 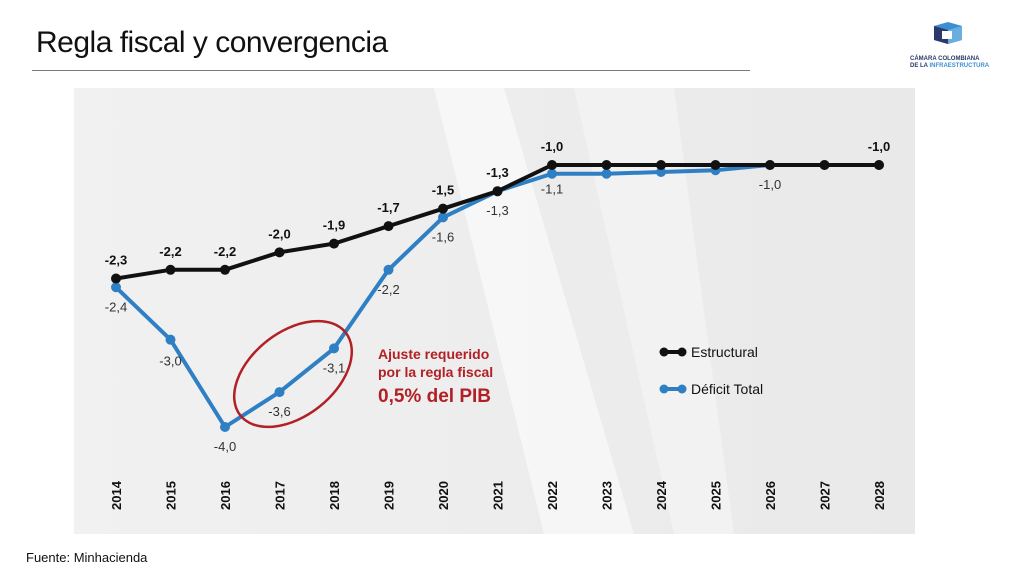 What do you see at coordinates (212, 42) in the screenshot?
I see `page-title: Regla fiscal y convergencia` at bounding box center [212, 42].